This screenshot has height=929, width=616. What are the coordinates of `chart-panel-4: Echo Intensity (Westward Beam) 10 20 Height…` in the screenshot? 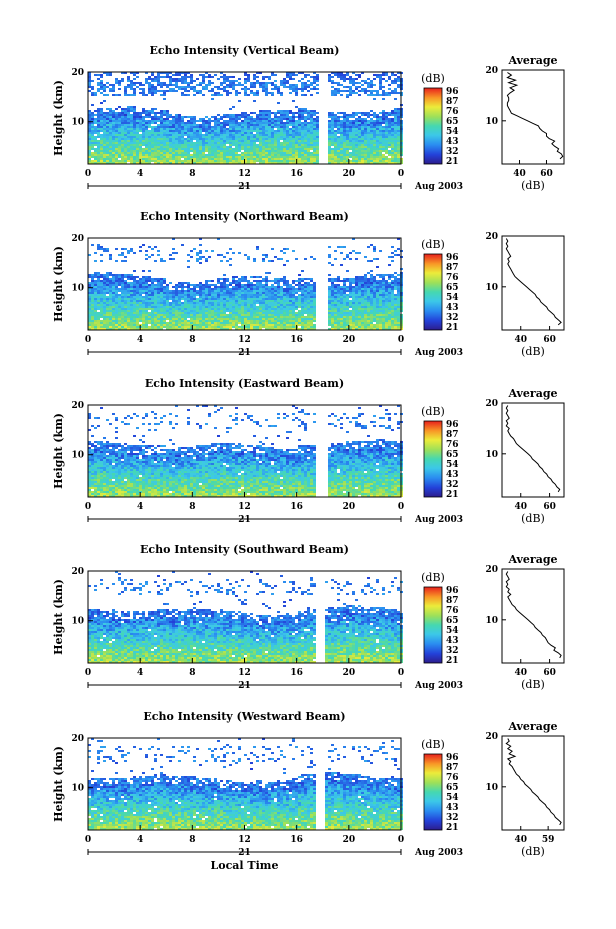 It's located at (308, 791).